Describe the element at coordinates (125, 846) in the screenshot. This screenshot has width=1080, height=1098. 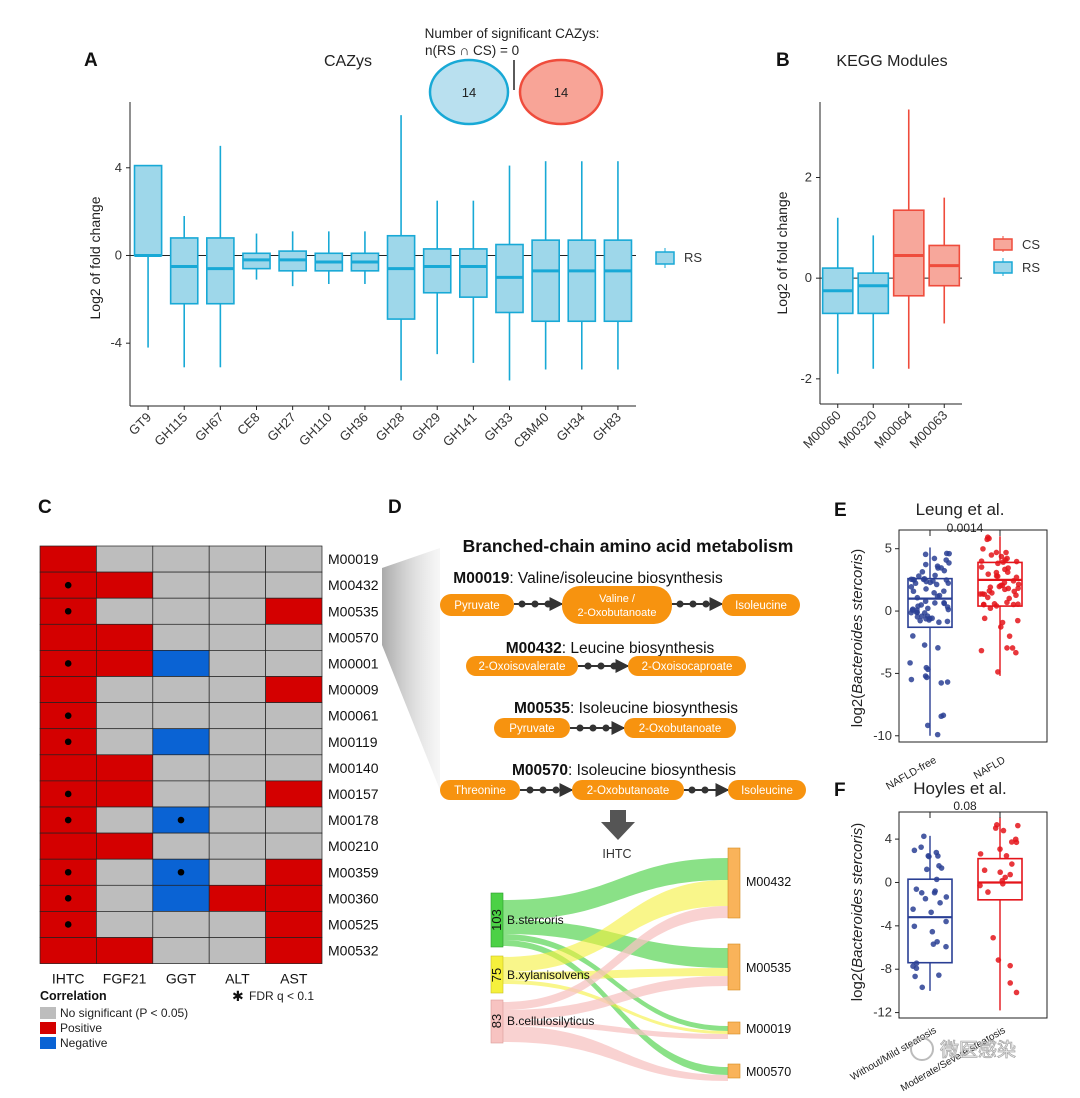
I see `heat-cell-M00210-FGF21` at that location.